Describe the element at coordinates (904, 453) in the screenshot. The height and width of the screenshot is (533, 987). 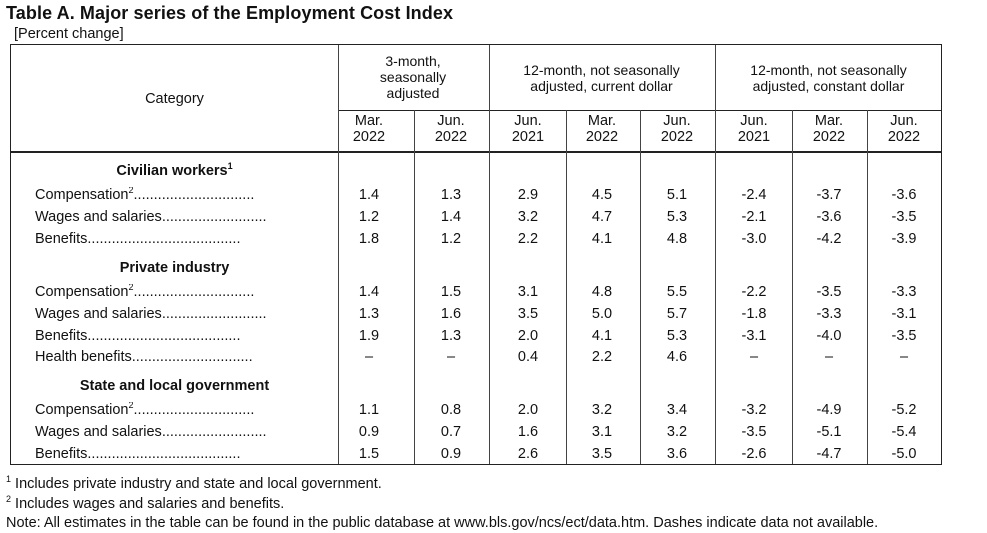
I see `table-cell: -5.0` at that location.